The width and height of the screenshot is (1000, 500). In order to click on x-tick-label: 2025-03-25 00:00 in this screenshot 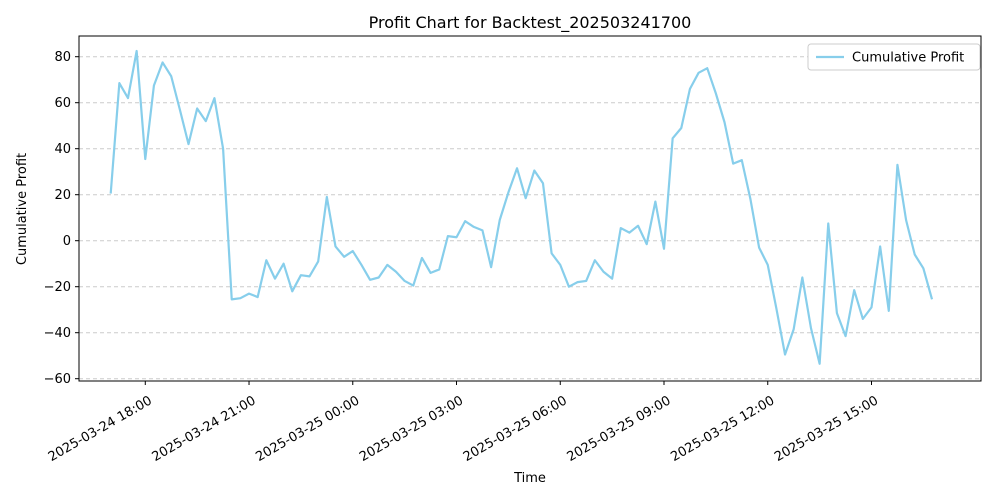, I will do `click(307, 429)`.